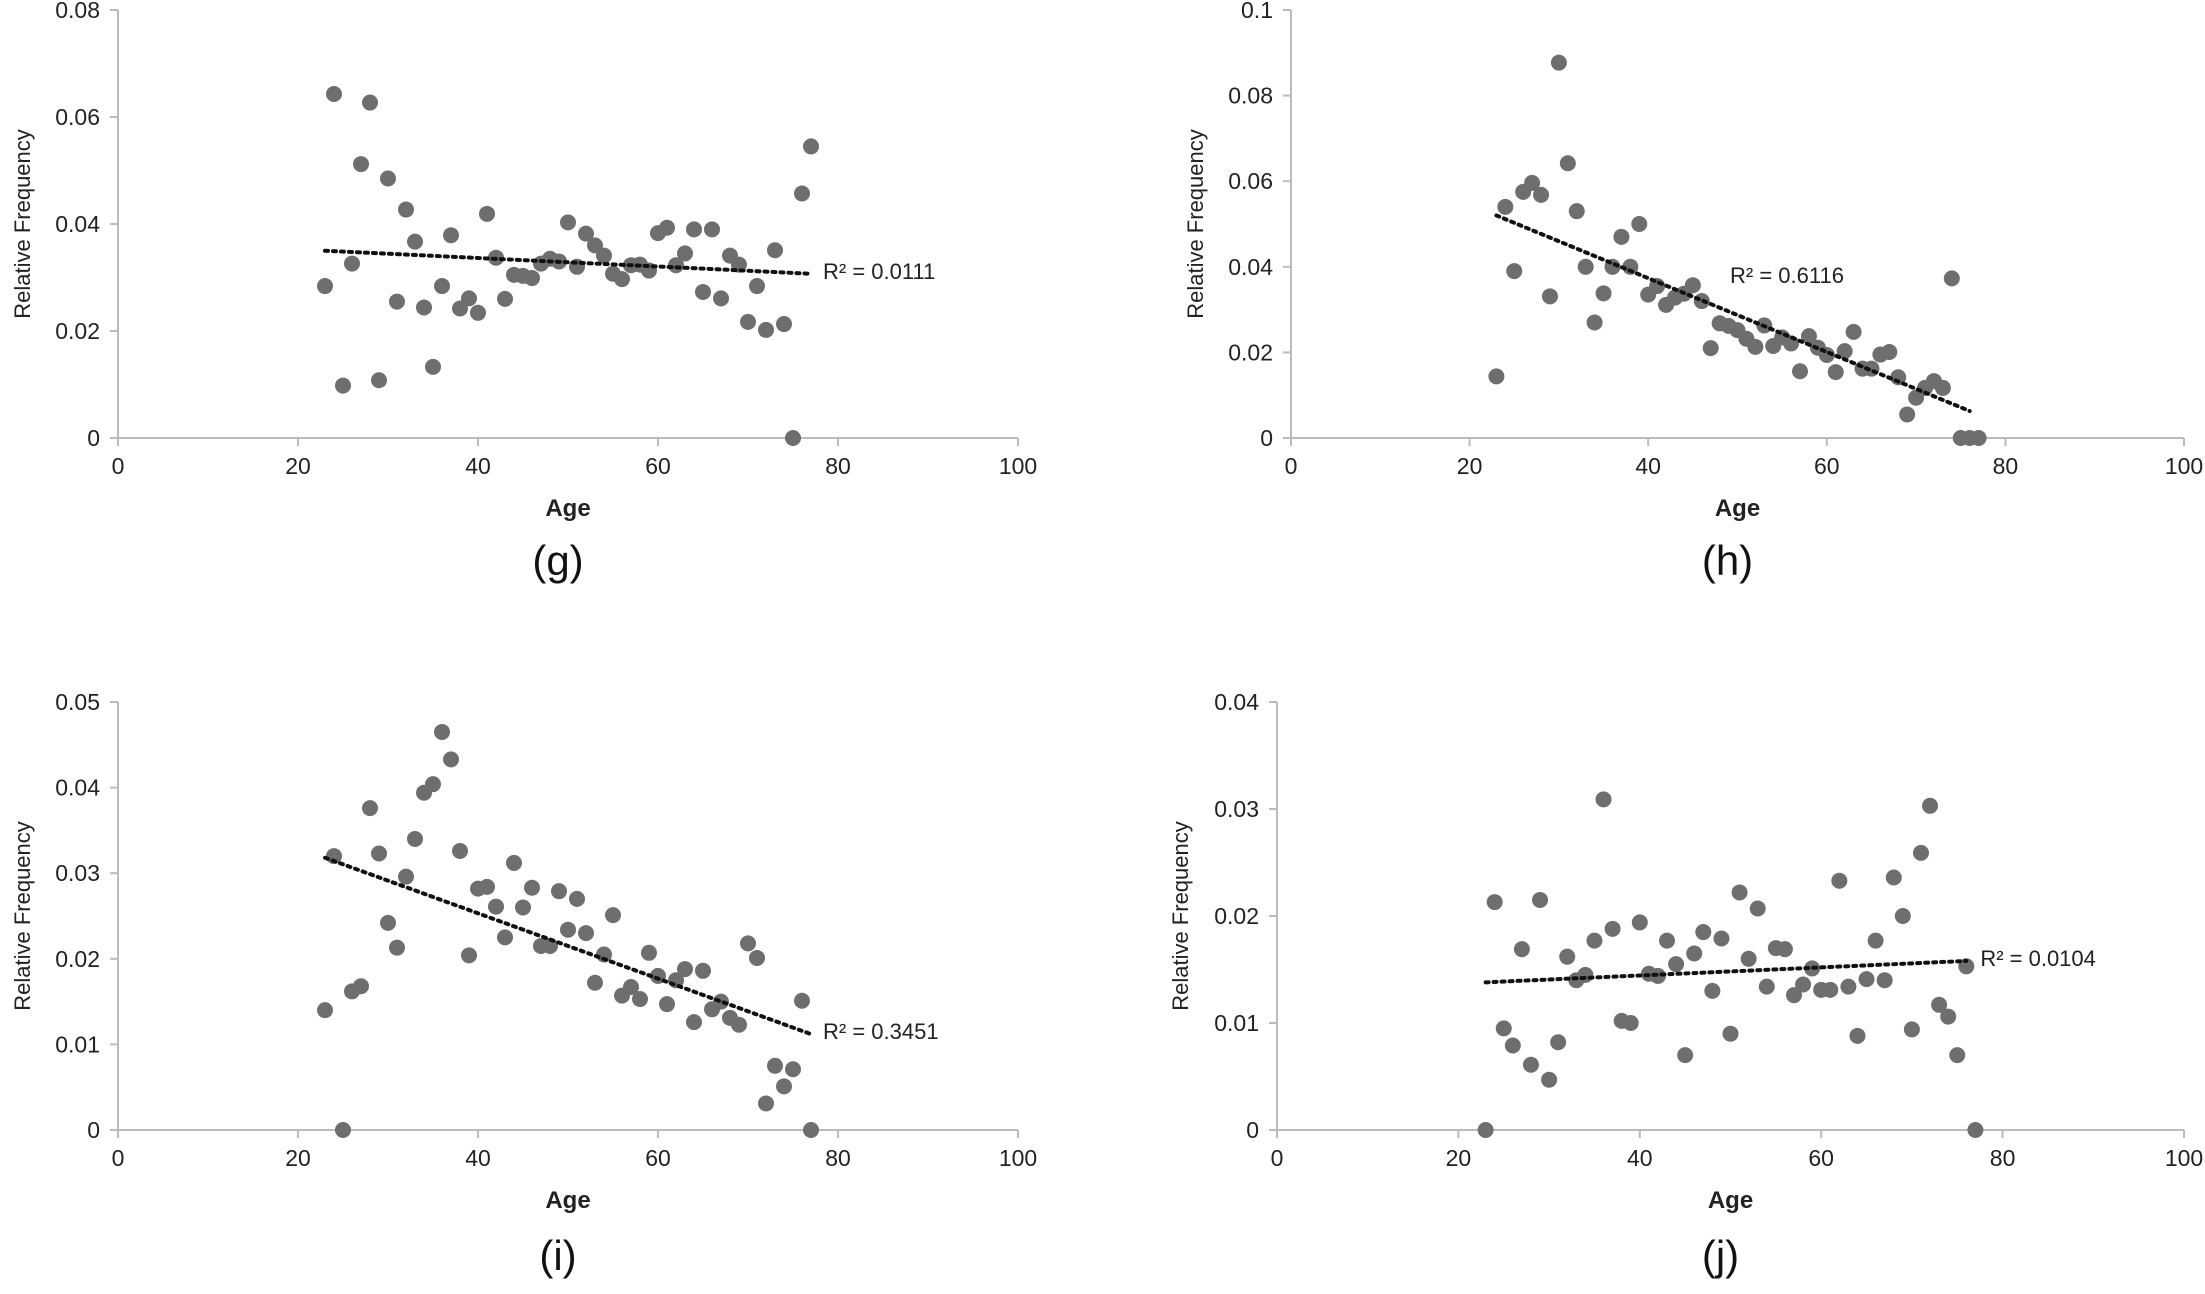 The height and width of the screenshot is (1294, 2205). I want to click on y-tick-label: 0.01, so click(1236, 1023).